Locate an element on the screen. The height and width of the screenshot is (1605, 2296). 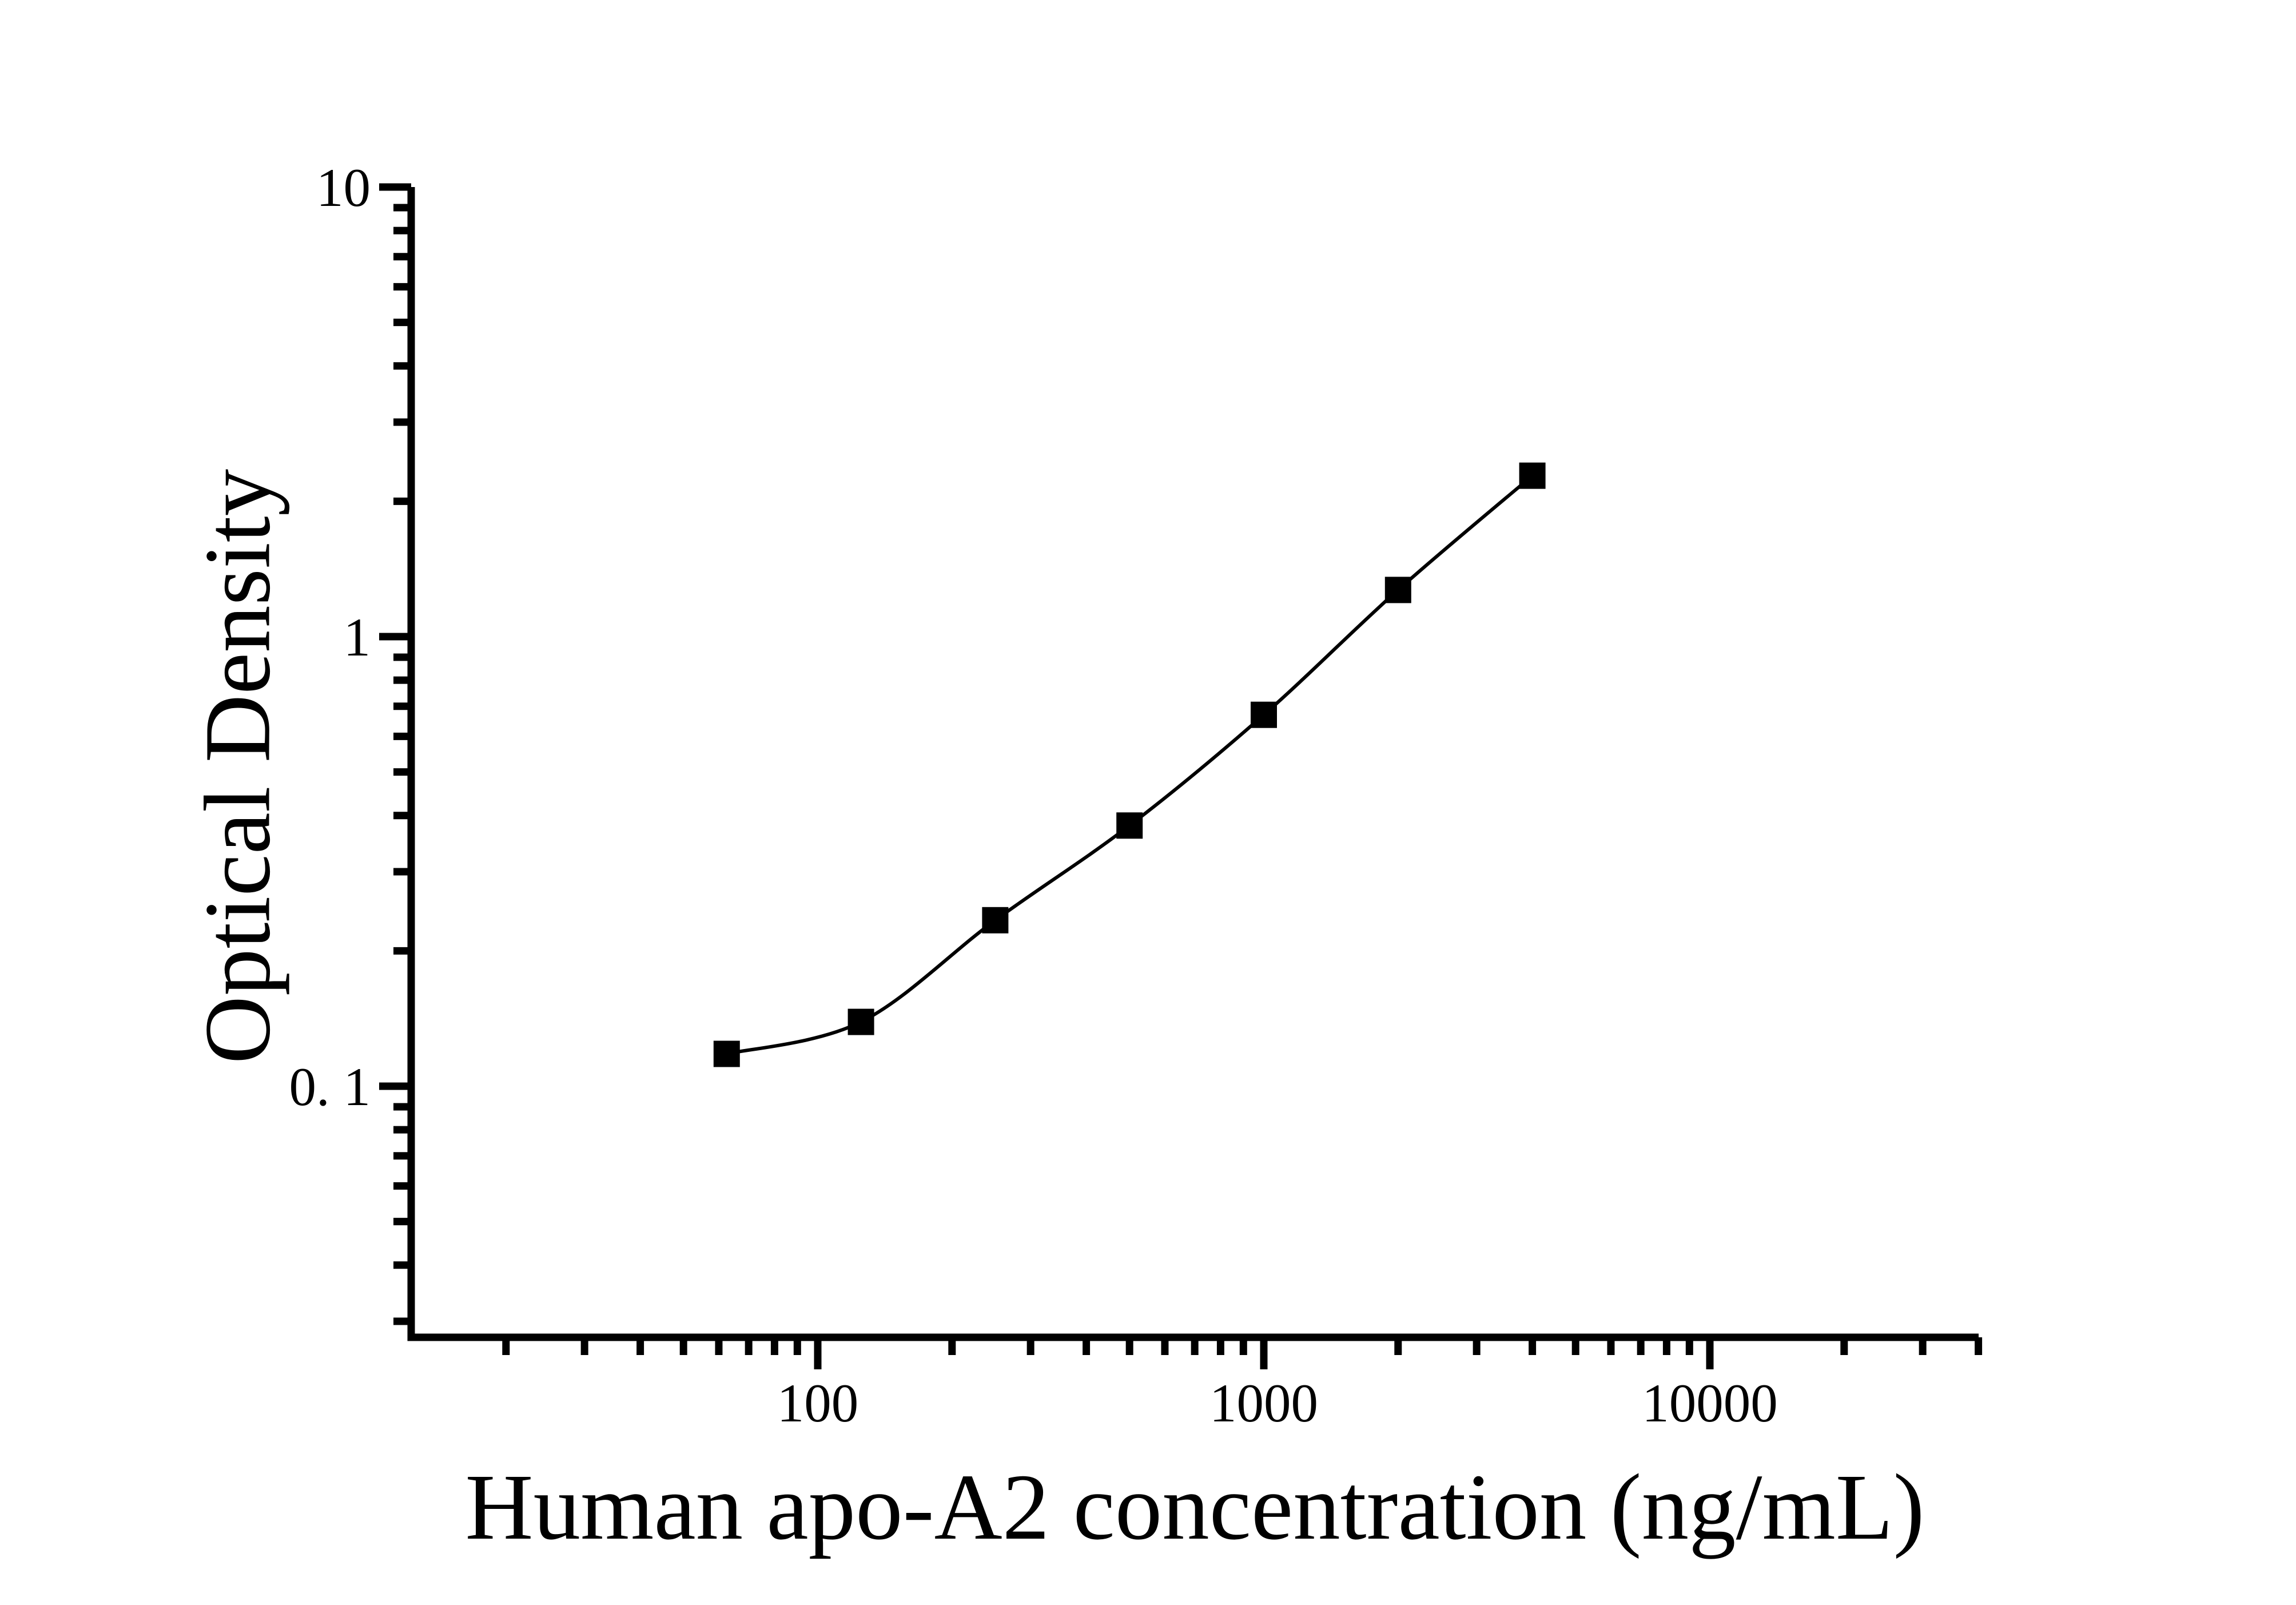
x-tick-label: 1000 is located at coordinates (1263, 1403).